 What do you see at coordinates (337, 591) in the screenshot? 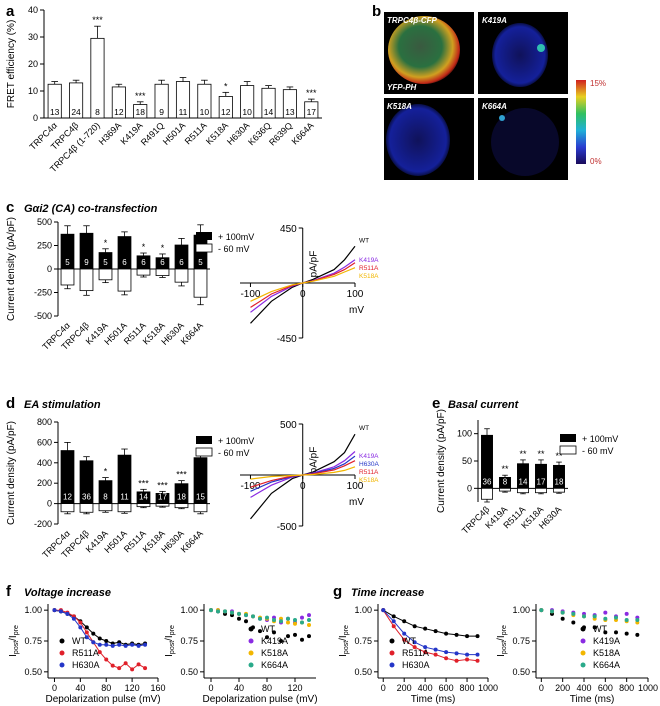
I see `panel-label-g: g` at bounding box center [337, 591].